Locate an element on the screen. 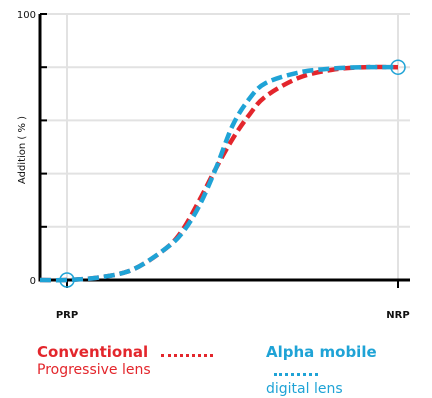 This screenshot has height=398, width=432. legend-entry-conventional: Conventional Progressive lens is located at coordinates (125, 360).